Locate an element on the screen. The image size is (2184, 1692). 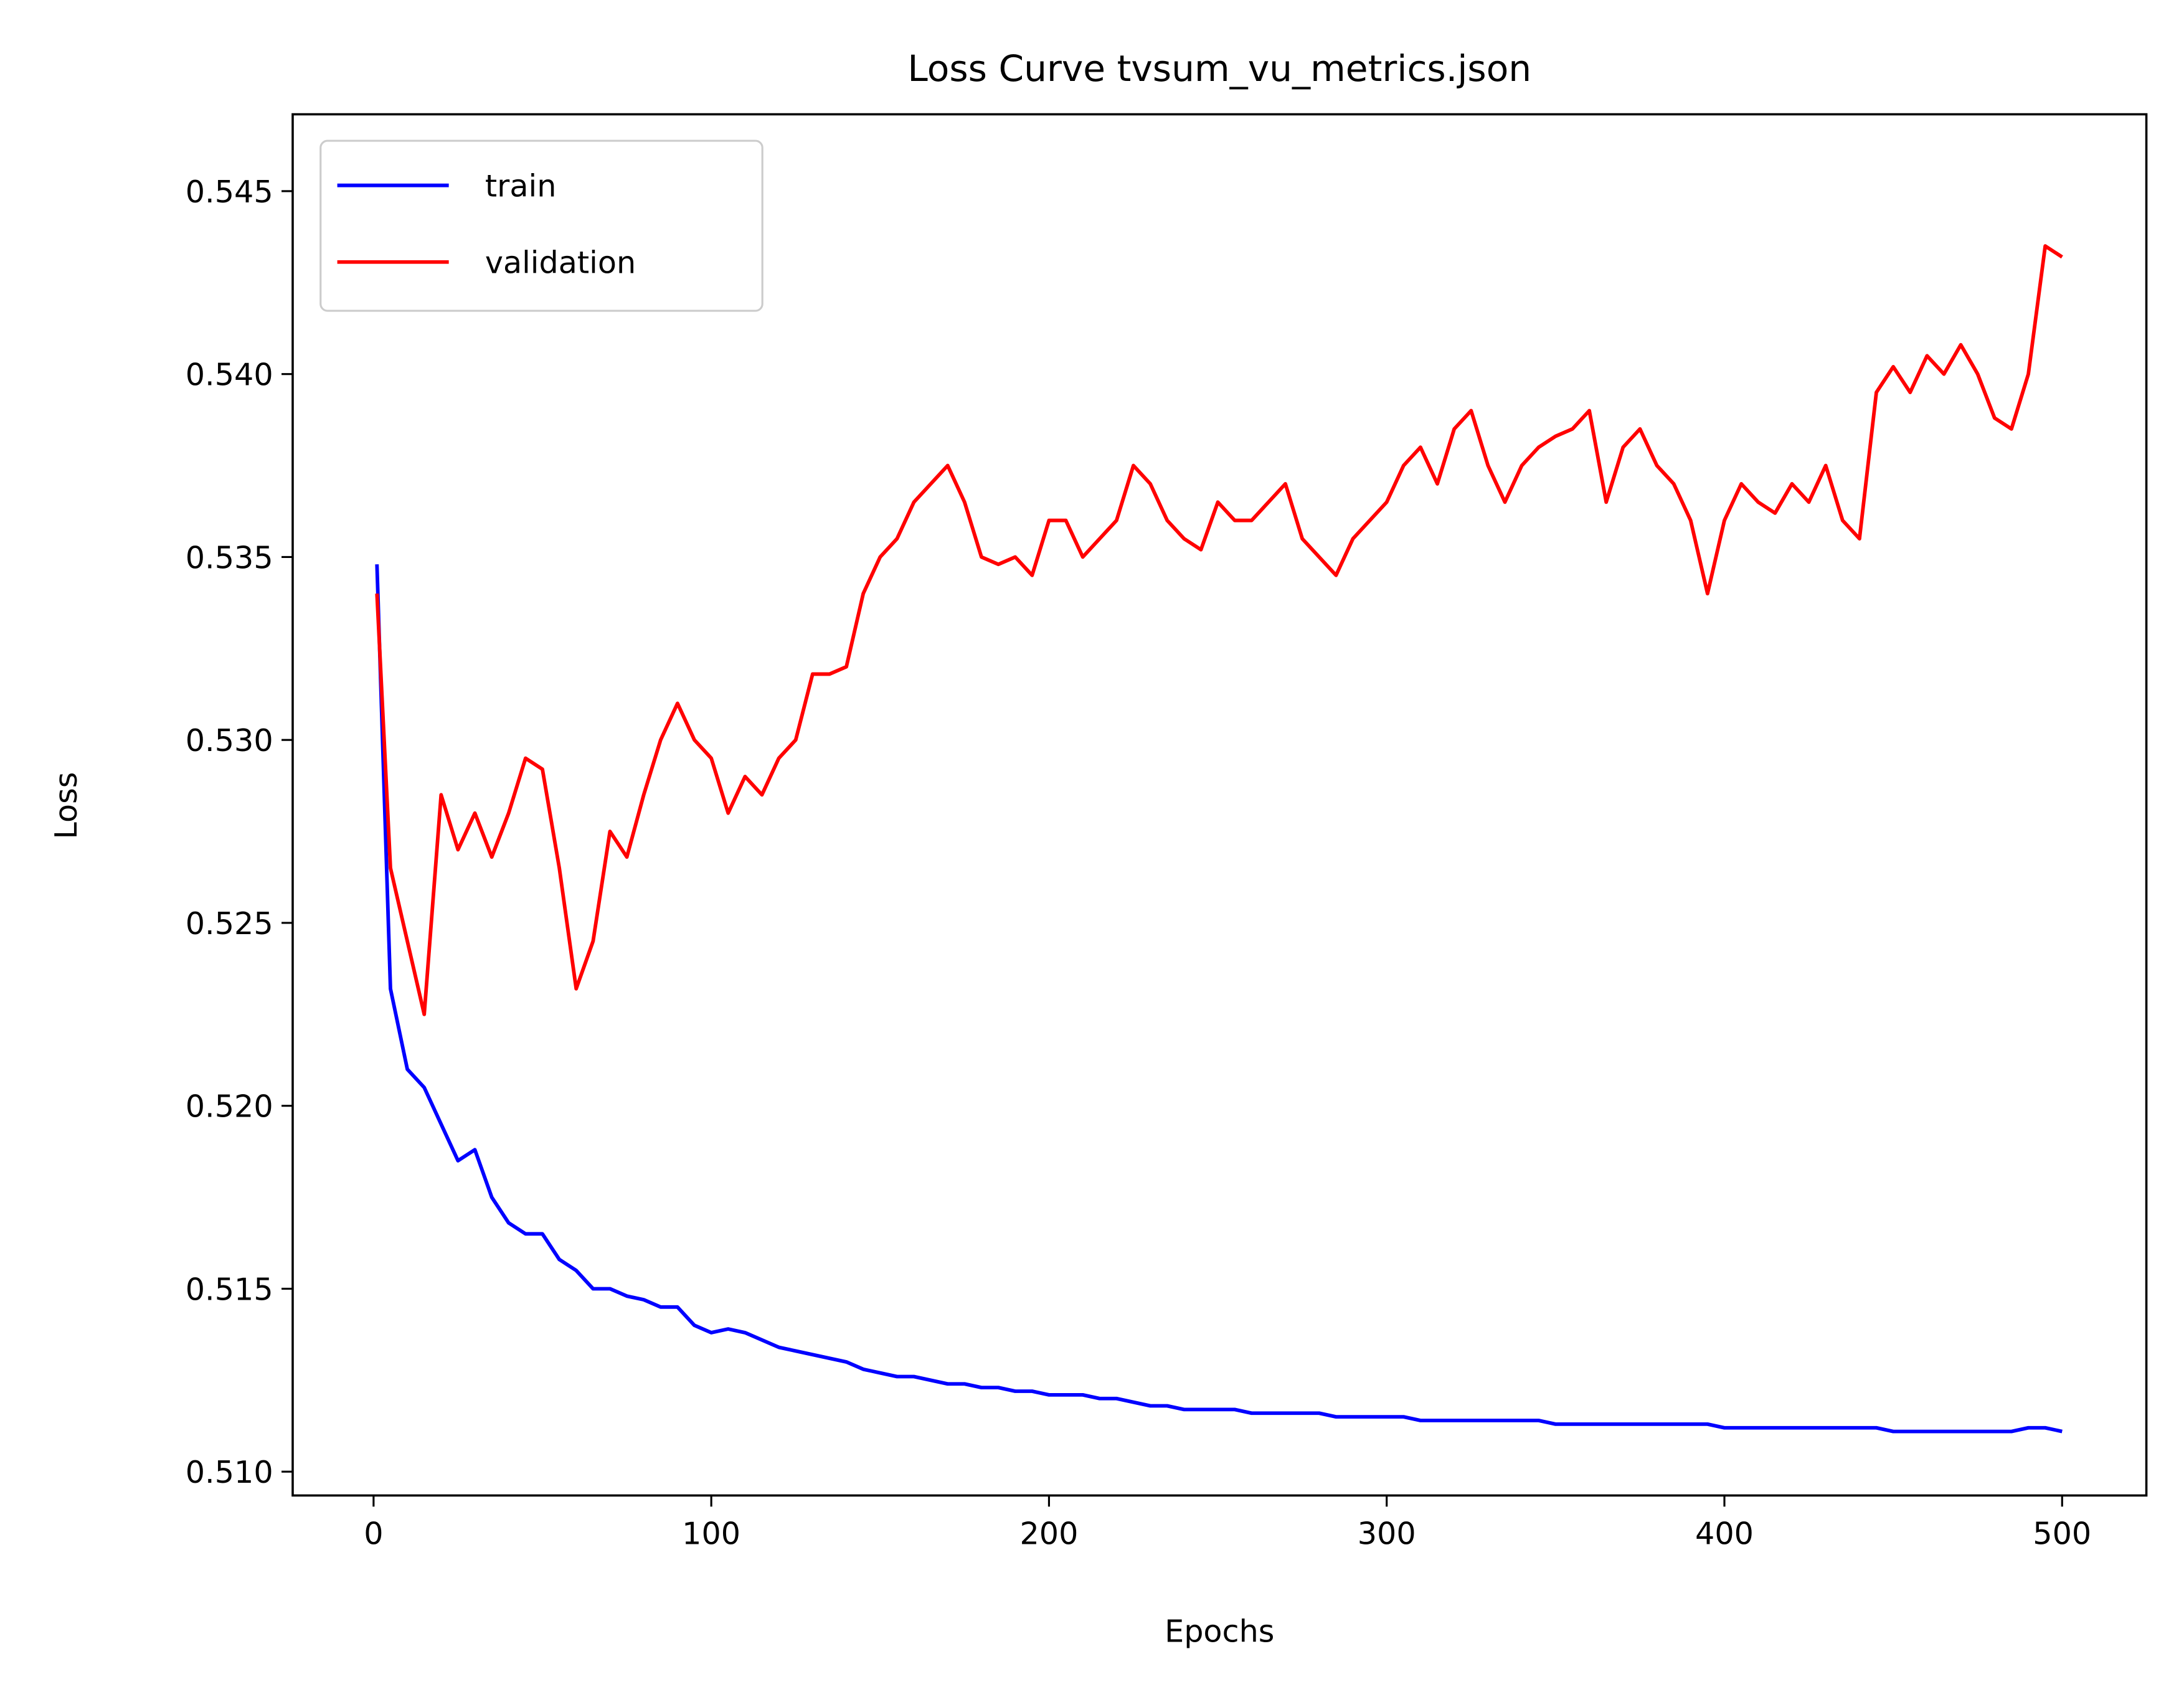
y-tick-label: 0.510 is located at coordinates (229, 1472).